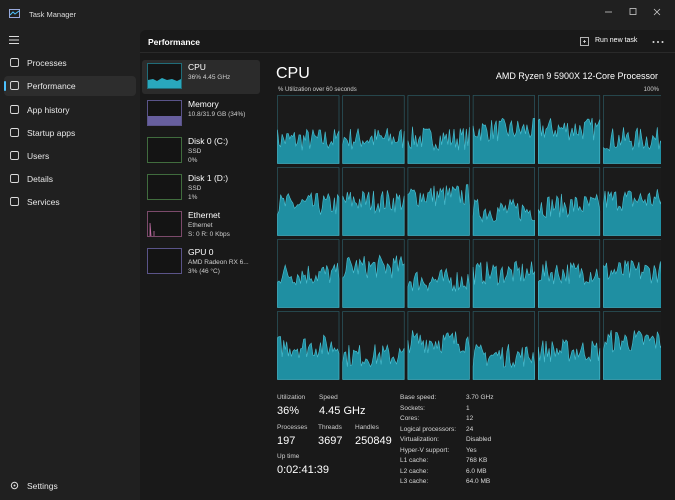  I want to click on nav-label: Performance, so click(51, 86).